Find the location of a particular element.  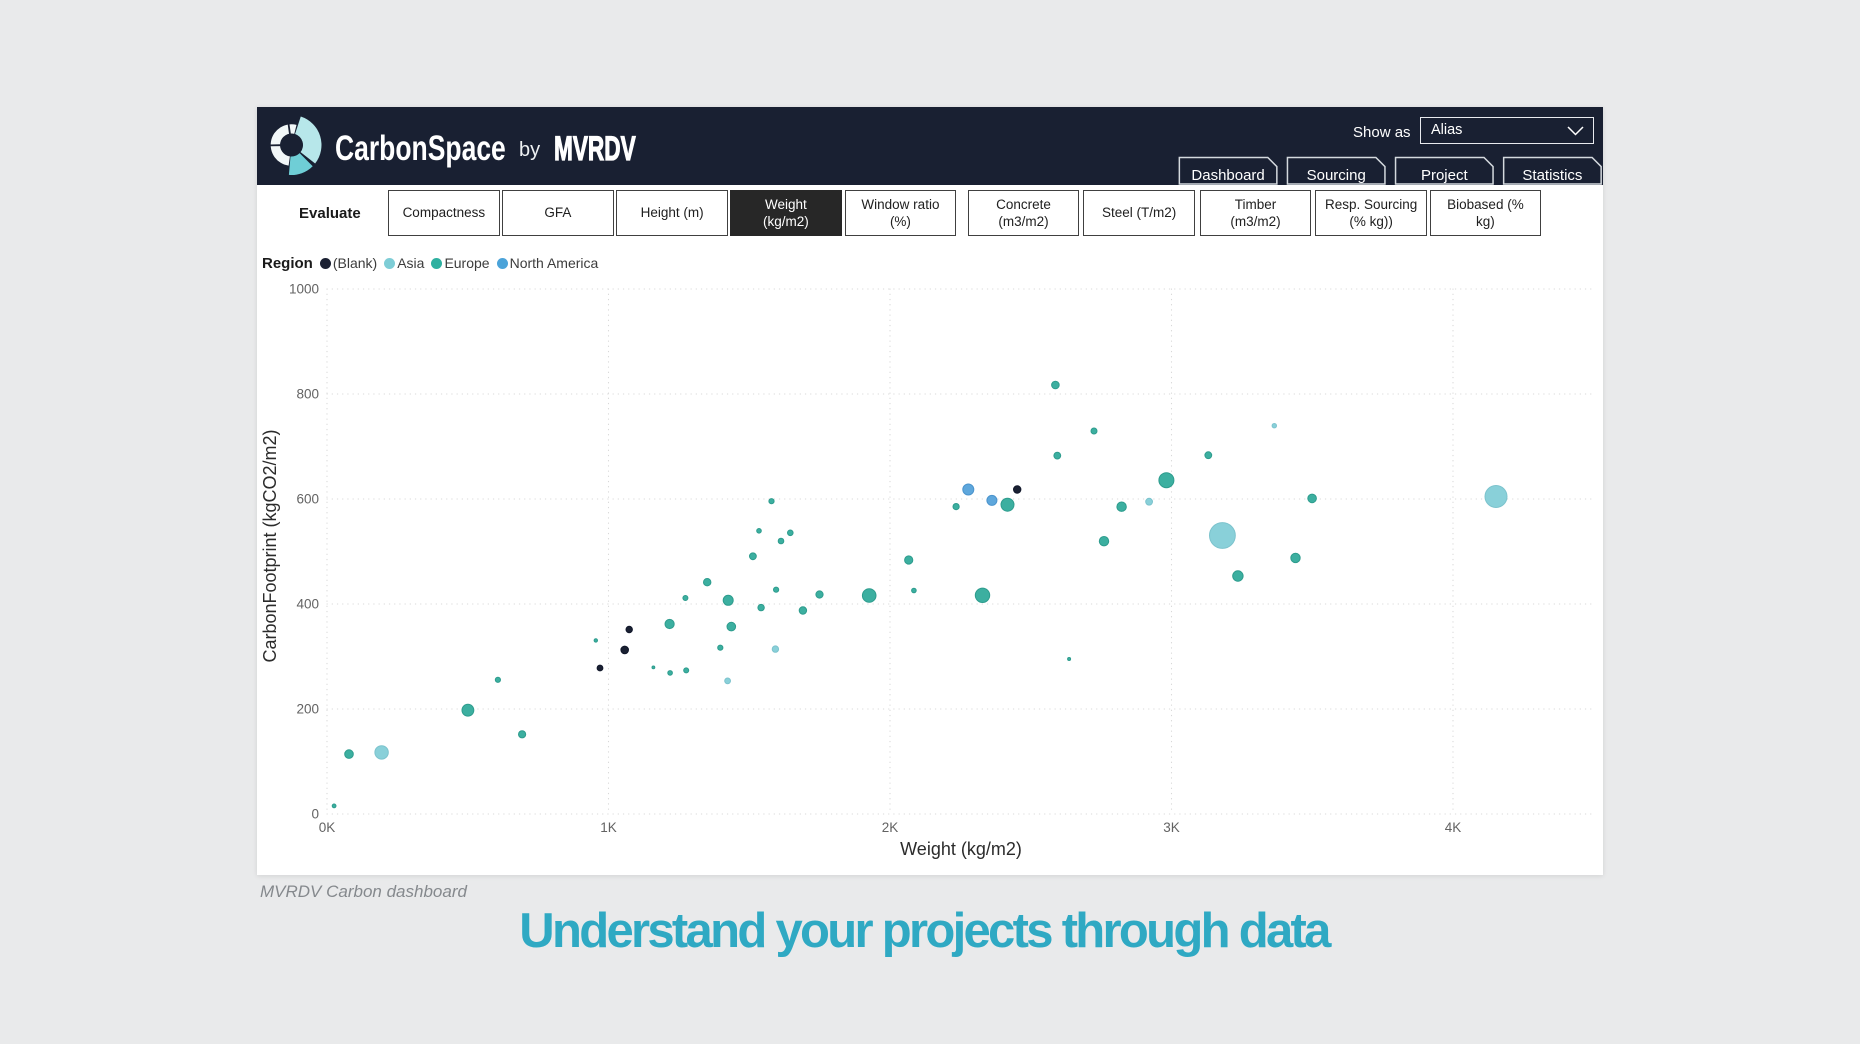

svg-text: Project is located at coordinates (1445, 175).